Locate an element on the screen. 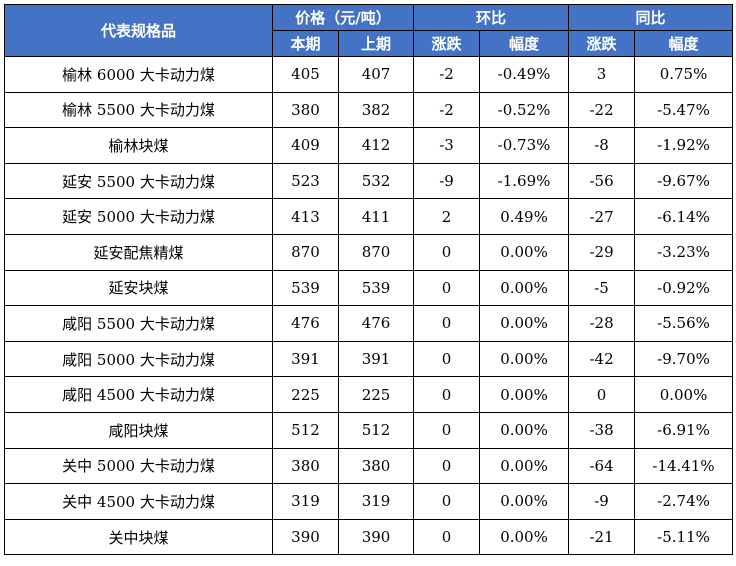 This screenshot has width=736, height=566. cell-yoy-change: -64 is located at coordinates (602, 466).